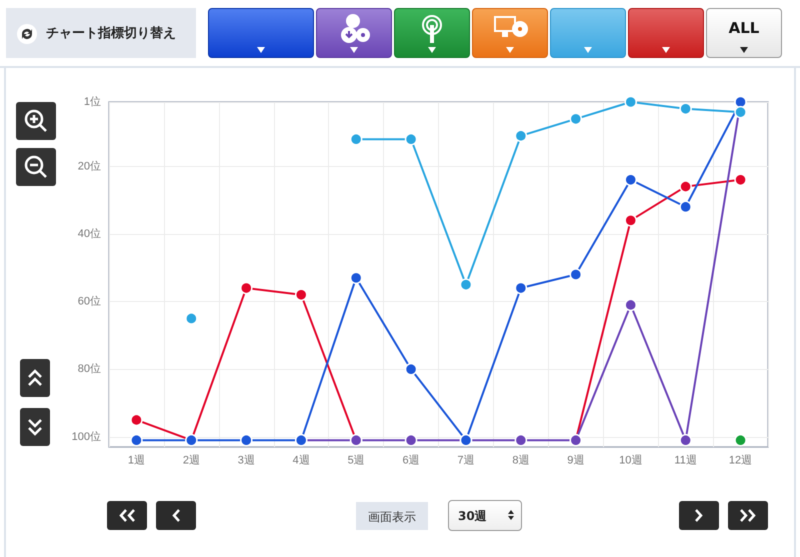 The width and height of the screenshot is (800, 557). I want to click on x-tick-label: 1週, so click(137, 460).